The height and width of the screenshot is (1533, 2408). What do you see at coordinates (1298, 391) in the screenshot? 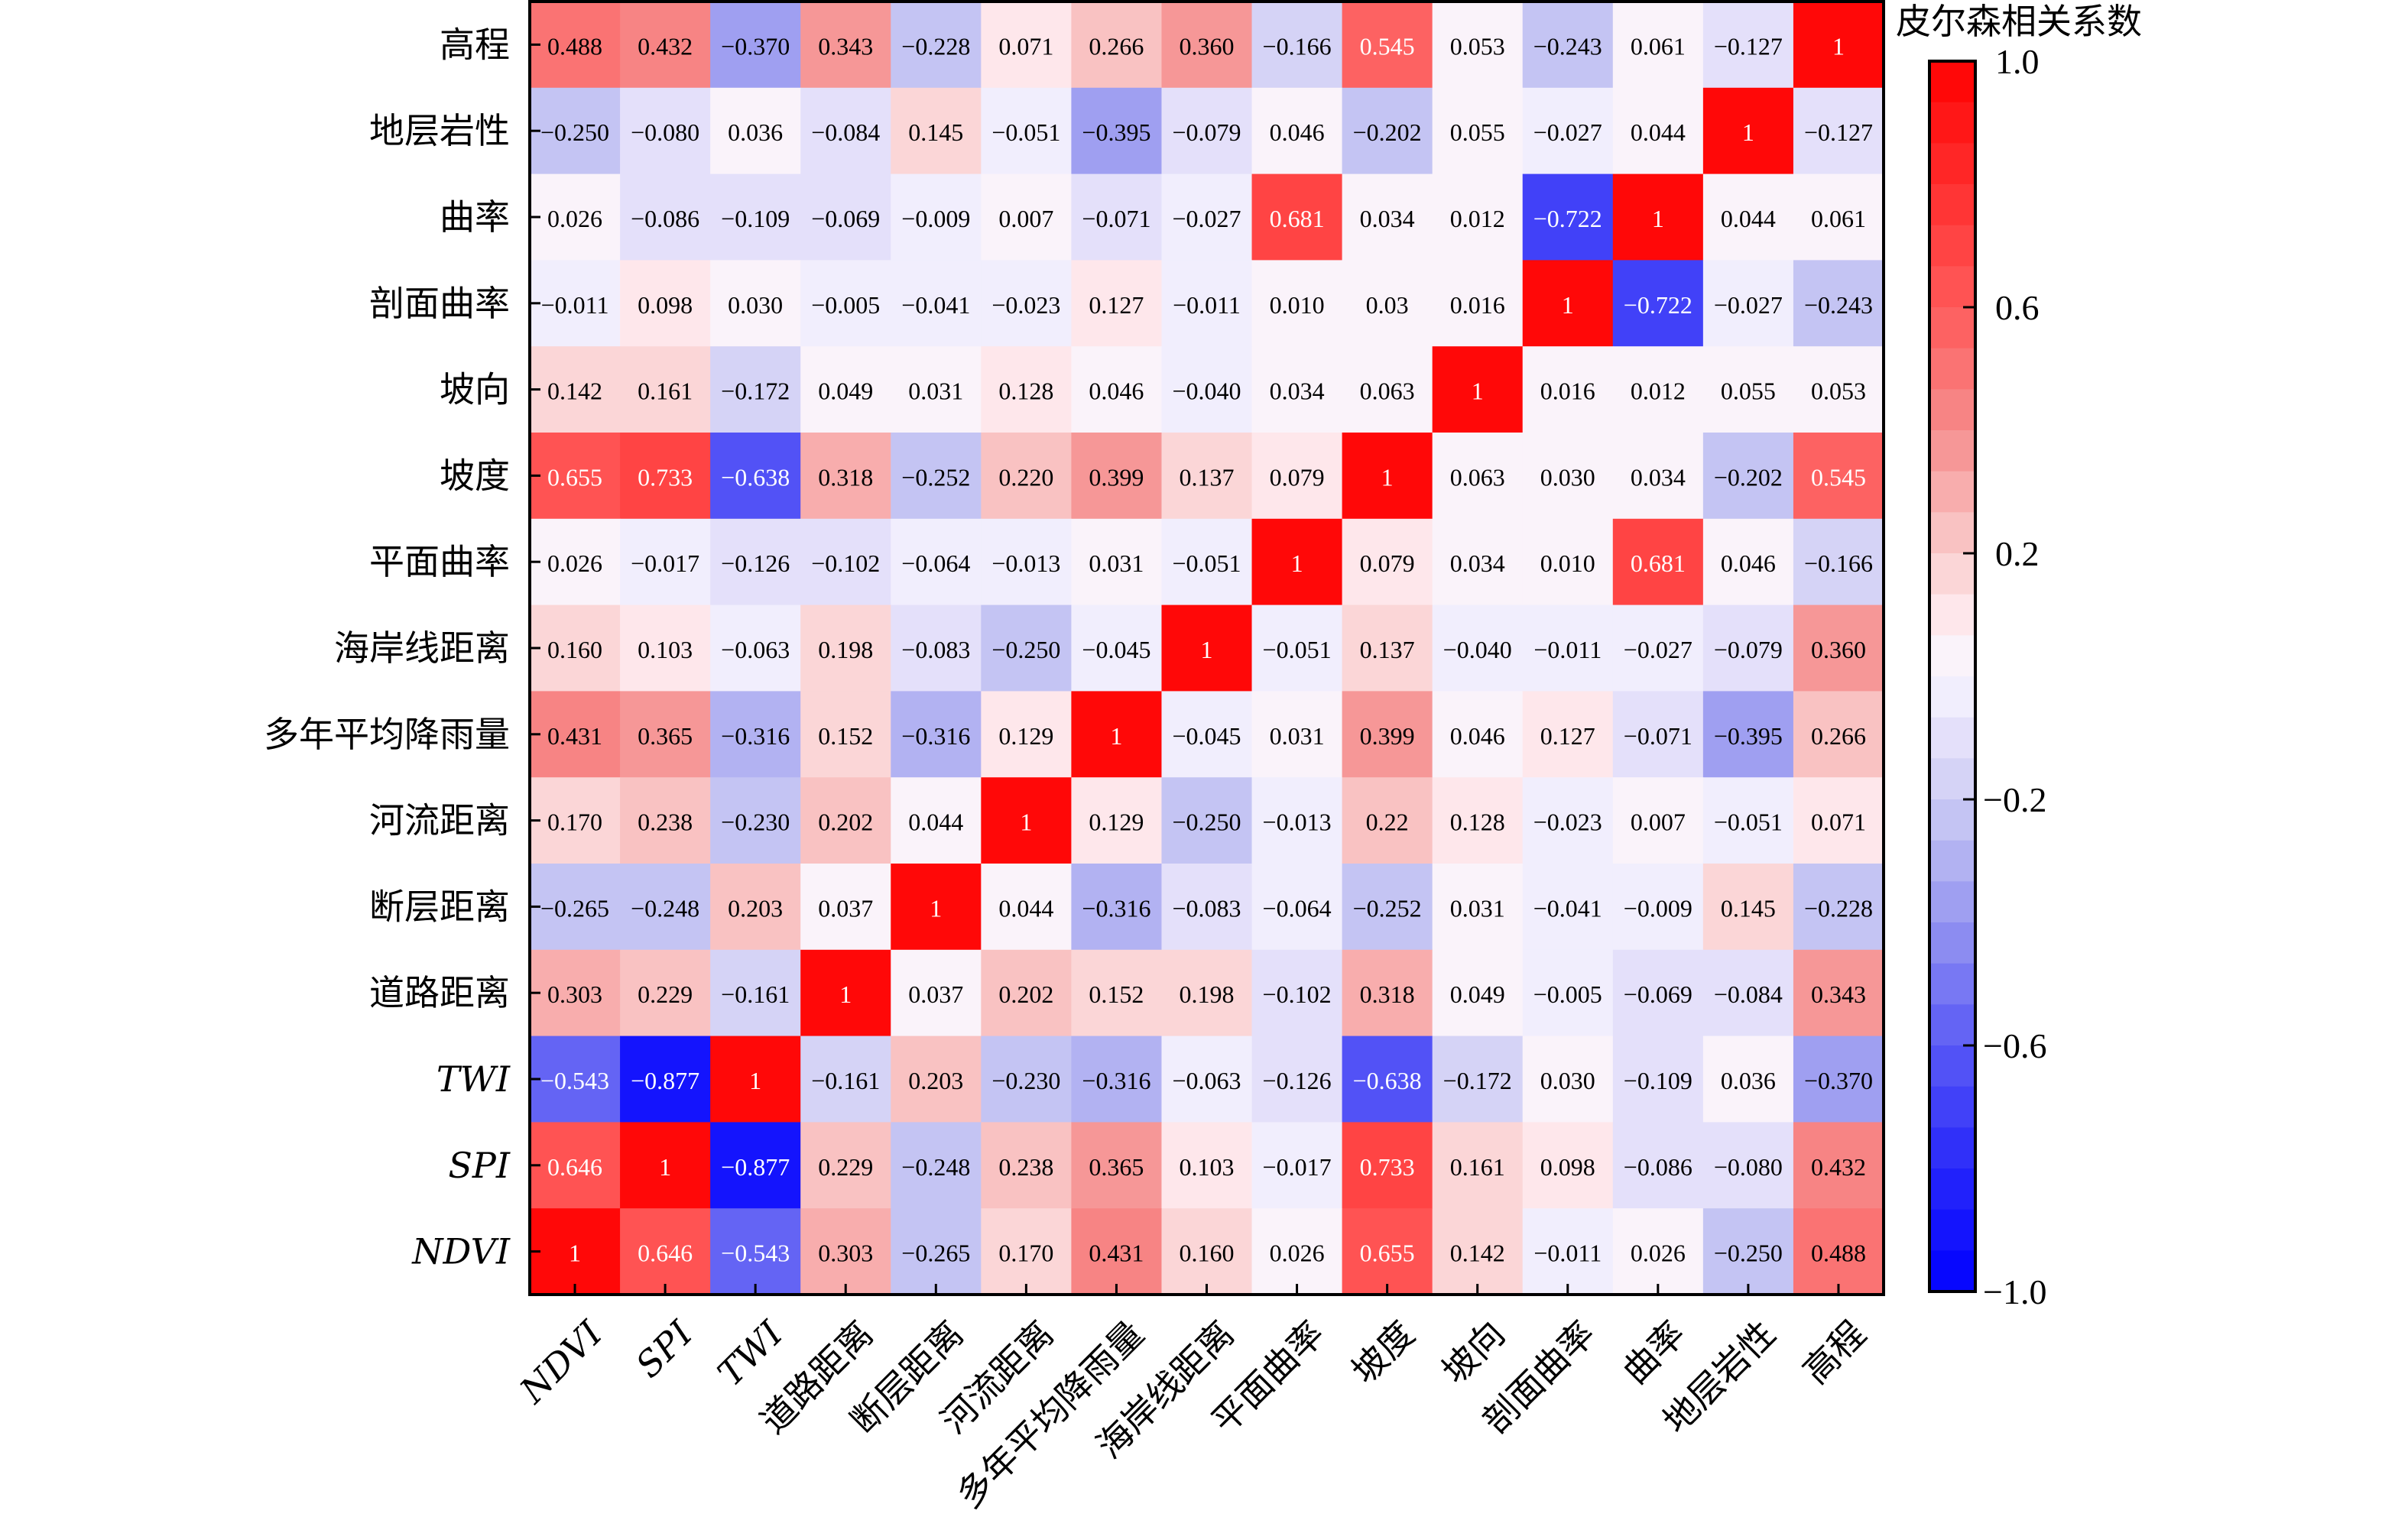
I see `heatmap-cell-label: 0.034` at bounding box center [1298, 391].